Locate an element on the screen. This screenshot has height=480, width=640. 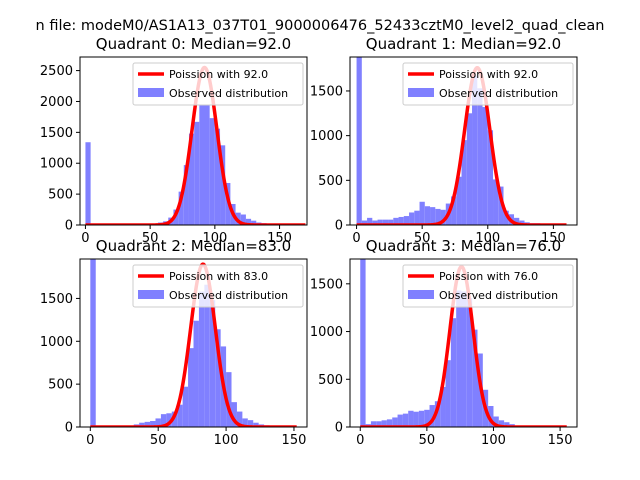
y-tick-label: 2500 is located at coordinates (56, 71).